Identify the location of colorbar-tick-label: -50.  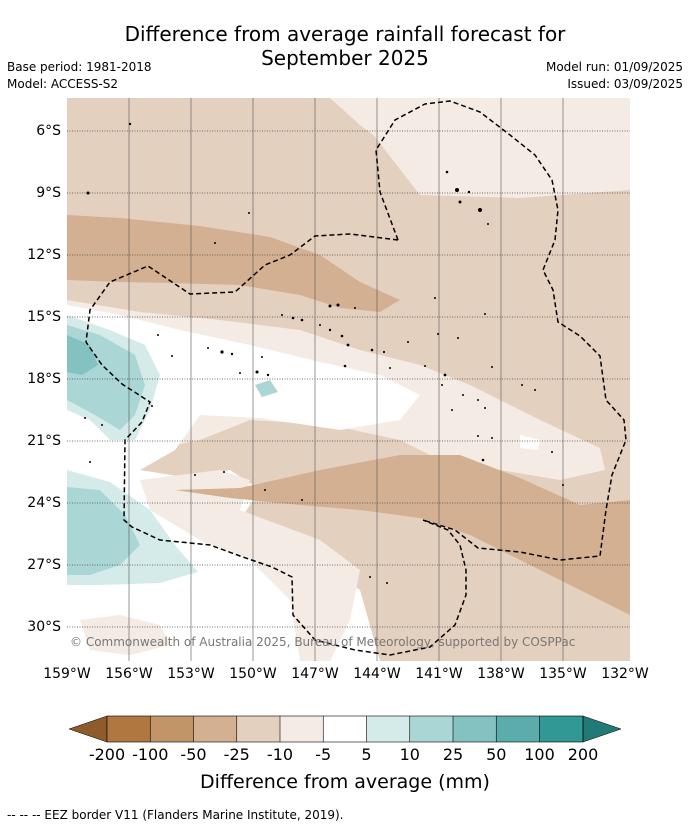
(193, 754).